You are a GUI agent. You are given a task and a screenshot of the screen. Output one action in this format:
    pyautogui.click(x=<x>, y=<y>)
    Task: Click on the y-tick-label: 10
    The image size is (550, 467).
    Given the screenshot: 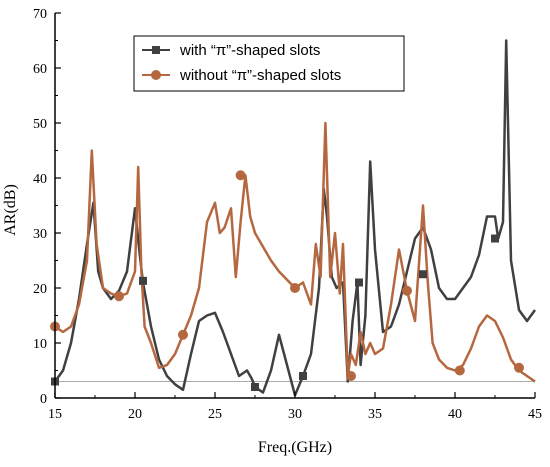 What is the action you would take?
    pyautogui.click(x=40, y=344)
    